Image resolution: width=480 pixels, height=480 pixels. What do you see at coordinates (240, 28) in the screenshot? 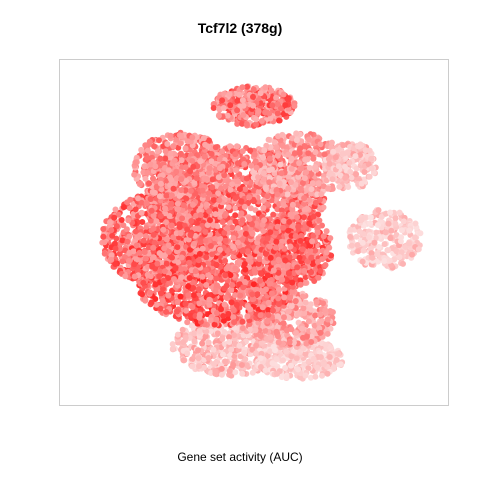
I see `chart-title: Tcf7l2 (378g)` at bounding box center [240, 28].